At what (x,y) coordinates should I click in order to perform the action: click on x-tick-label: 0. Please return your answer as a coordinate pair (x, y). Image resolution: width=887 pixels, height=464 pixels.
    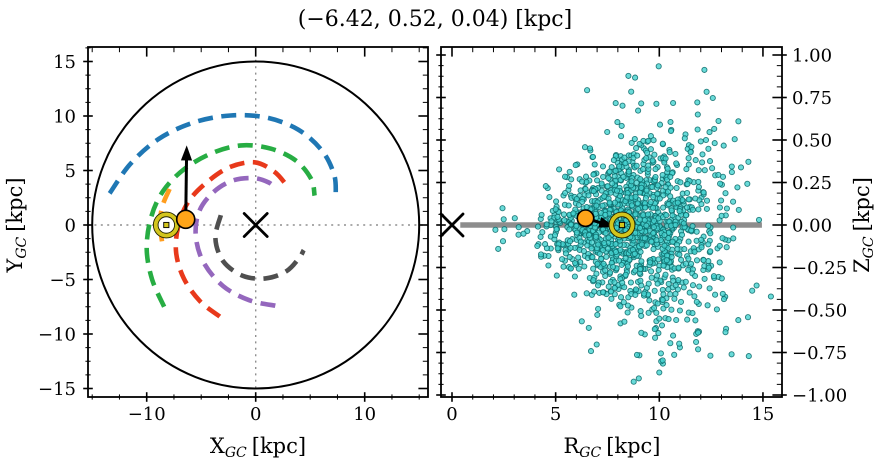
    Looking at the image, I should click on (451, 414).